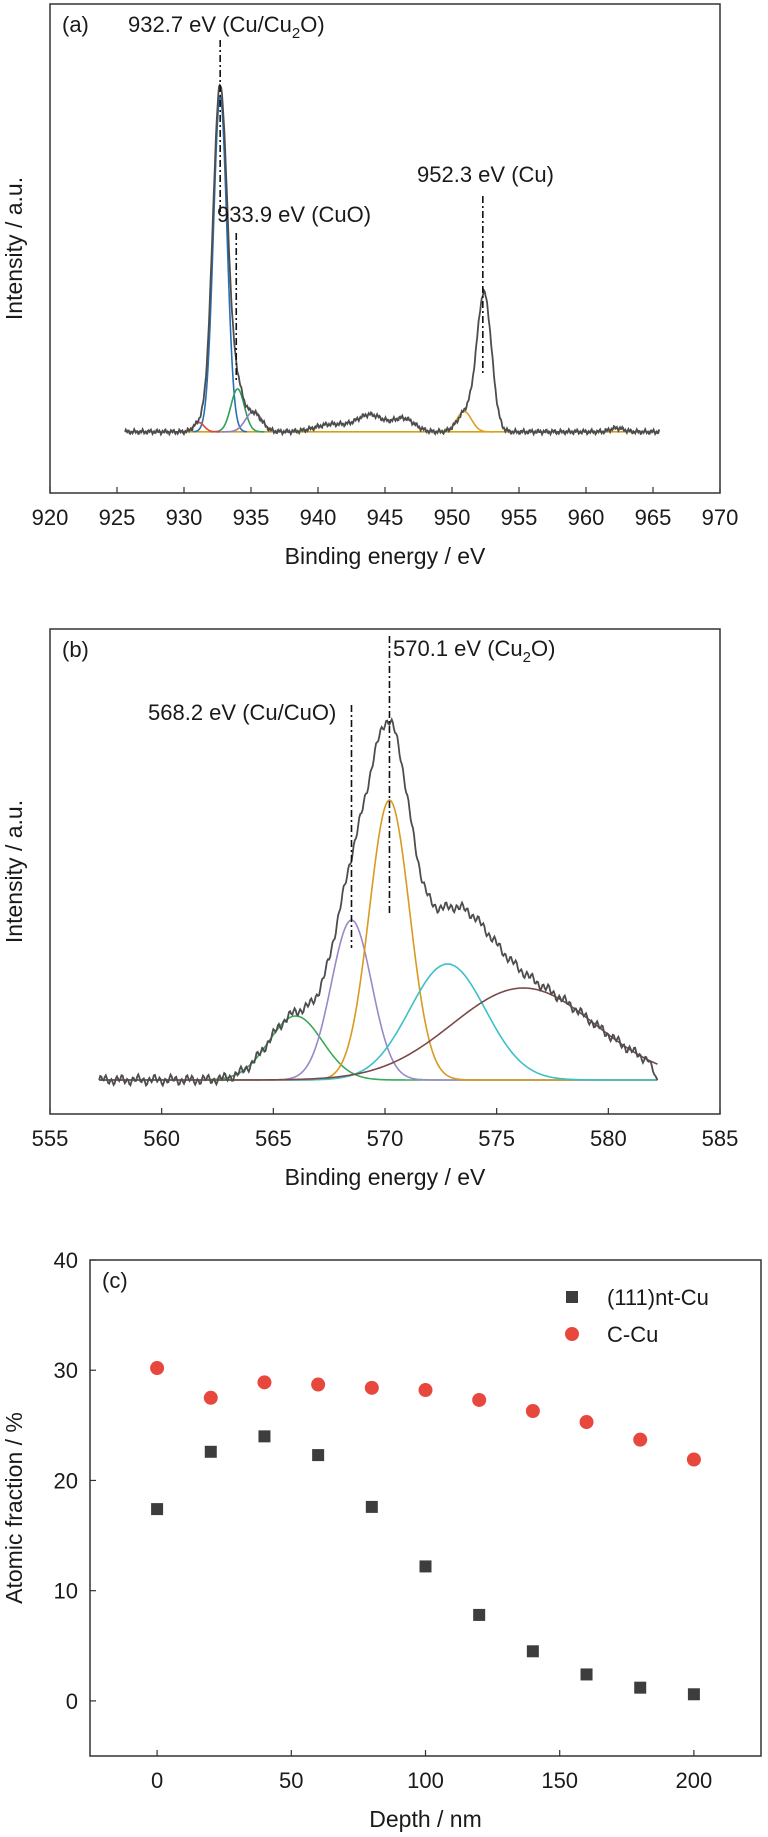 The width and height of the screenshot is (768, 1837). What do you see at coordinates (385, 517) in the screenshot?
I see `x-tick-label: 945` at bounding box center [385, 517].